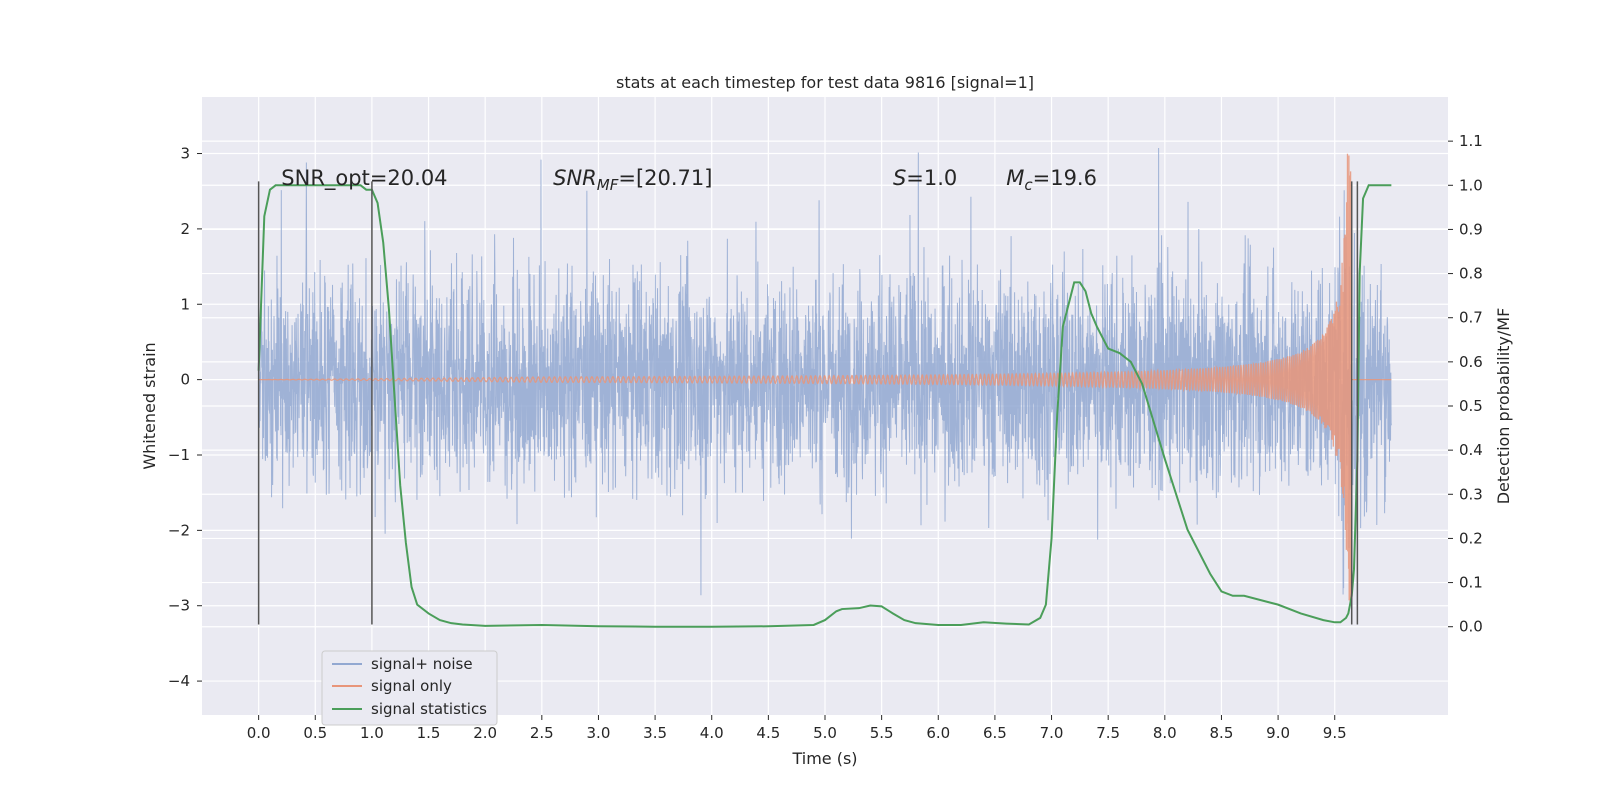 This screenshot has height=800, width=1600. I want to click on y2-tick-label: 0.6, so click(1471, 362).